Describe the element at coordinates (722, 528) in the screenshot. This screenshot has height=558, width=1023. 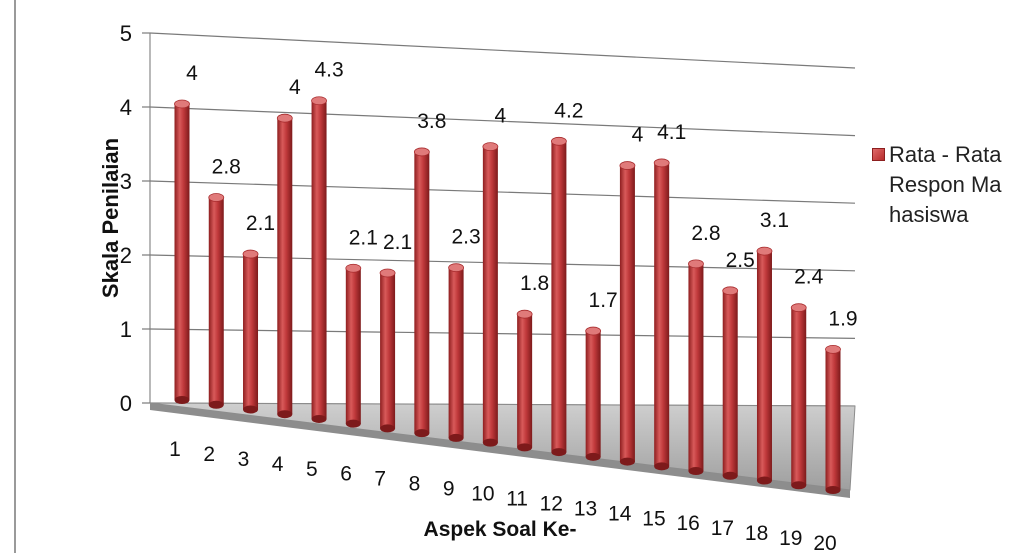
I see `x-tick-label: 17` at that location.